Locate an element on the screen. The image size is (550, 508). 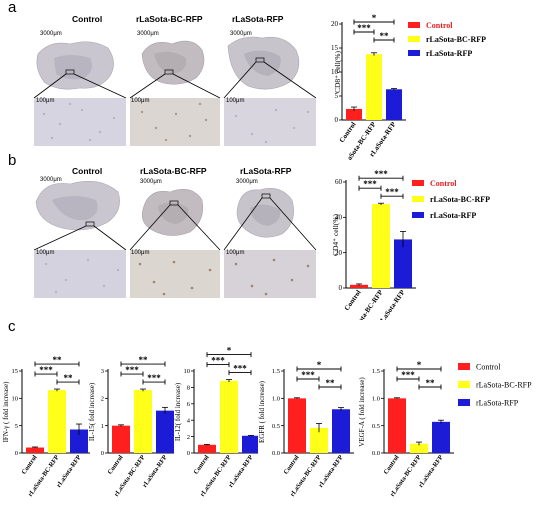
scale-overview-a3: 3000μm is located at coordinates (241, 34).